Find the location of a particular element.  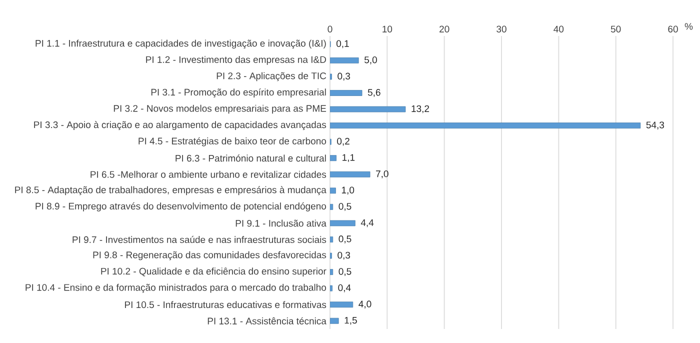

y-tick-label: PI 9.8 - Regeneração das comunidades desfavorecidas is located at coordinates (209, 255).